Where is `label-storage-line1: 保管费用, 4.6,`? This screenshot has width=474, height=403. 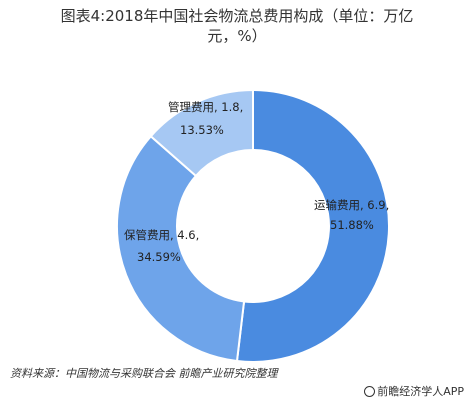 label-storage-line1: 保管费用, 4.6, is located at coordinates (161, 235).